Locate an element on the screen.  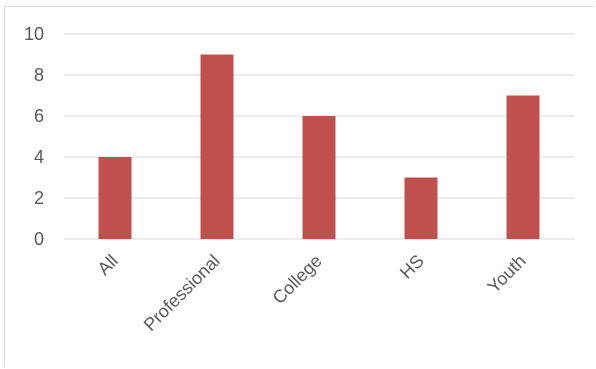
bar-youth is located at coordinates (523, 167).